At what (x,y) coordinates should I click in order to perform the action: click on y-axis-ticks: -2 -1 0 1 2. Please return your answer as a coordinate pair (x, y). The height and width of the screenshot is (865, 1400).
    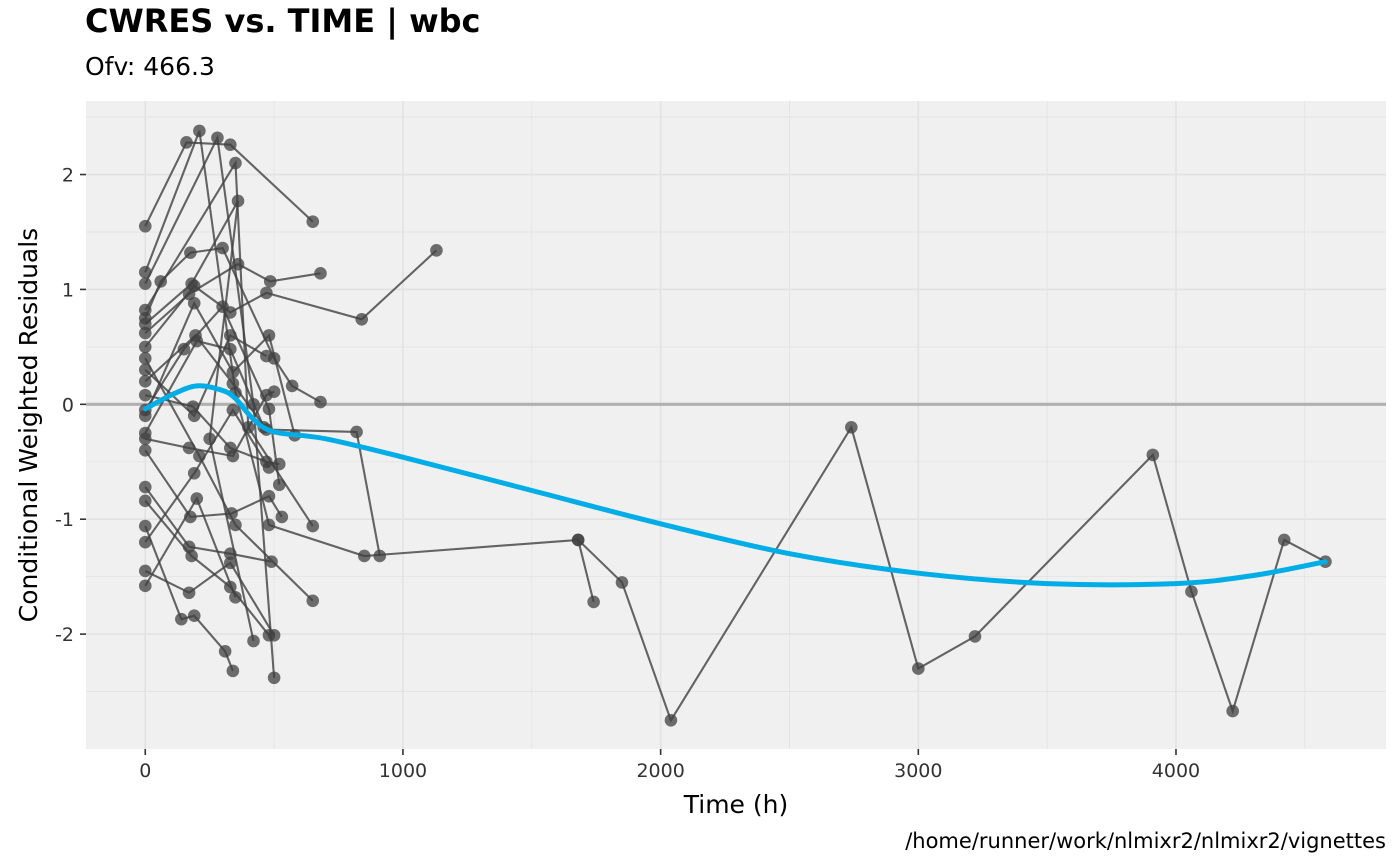
    Looking at the image, I should click on (70, 405).